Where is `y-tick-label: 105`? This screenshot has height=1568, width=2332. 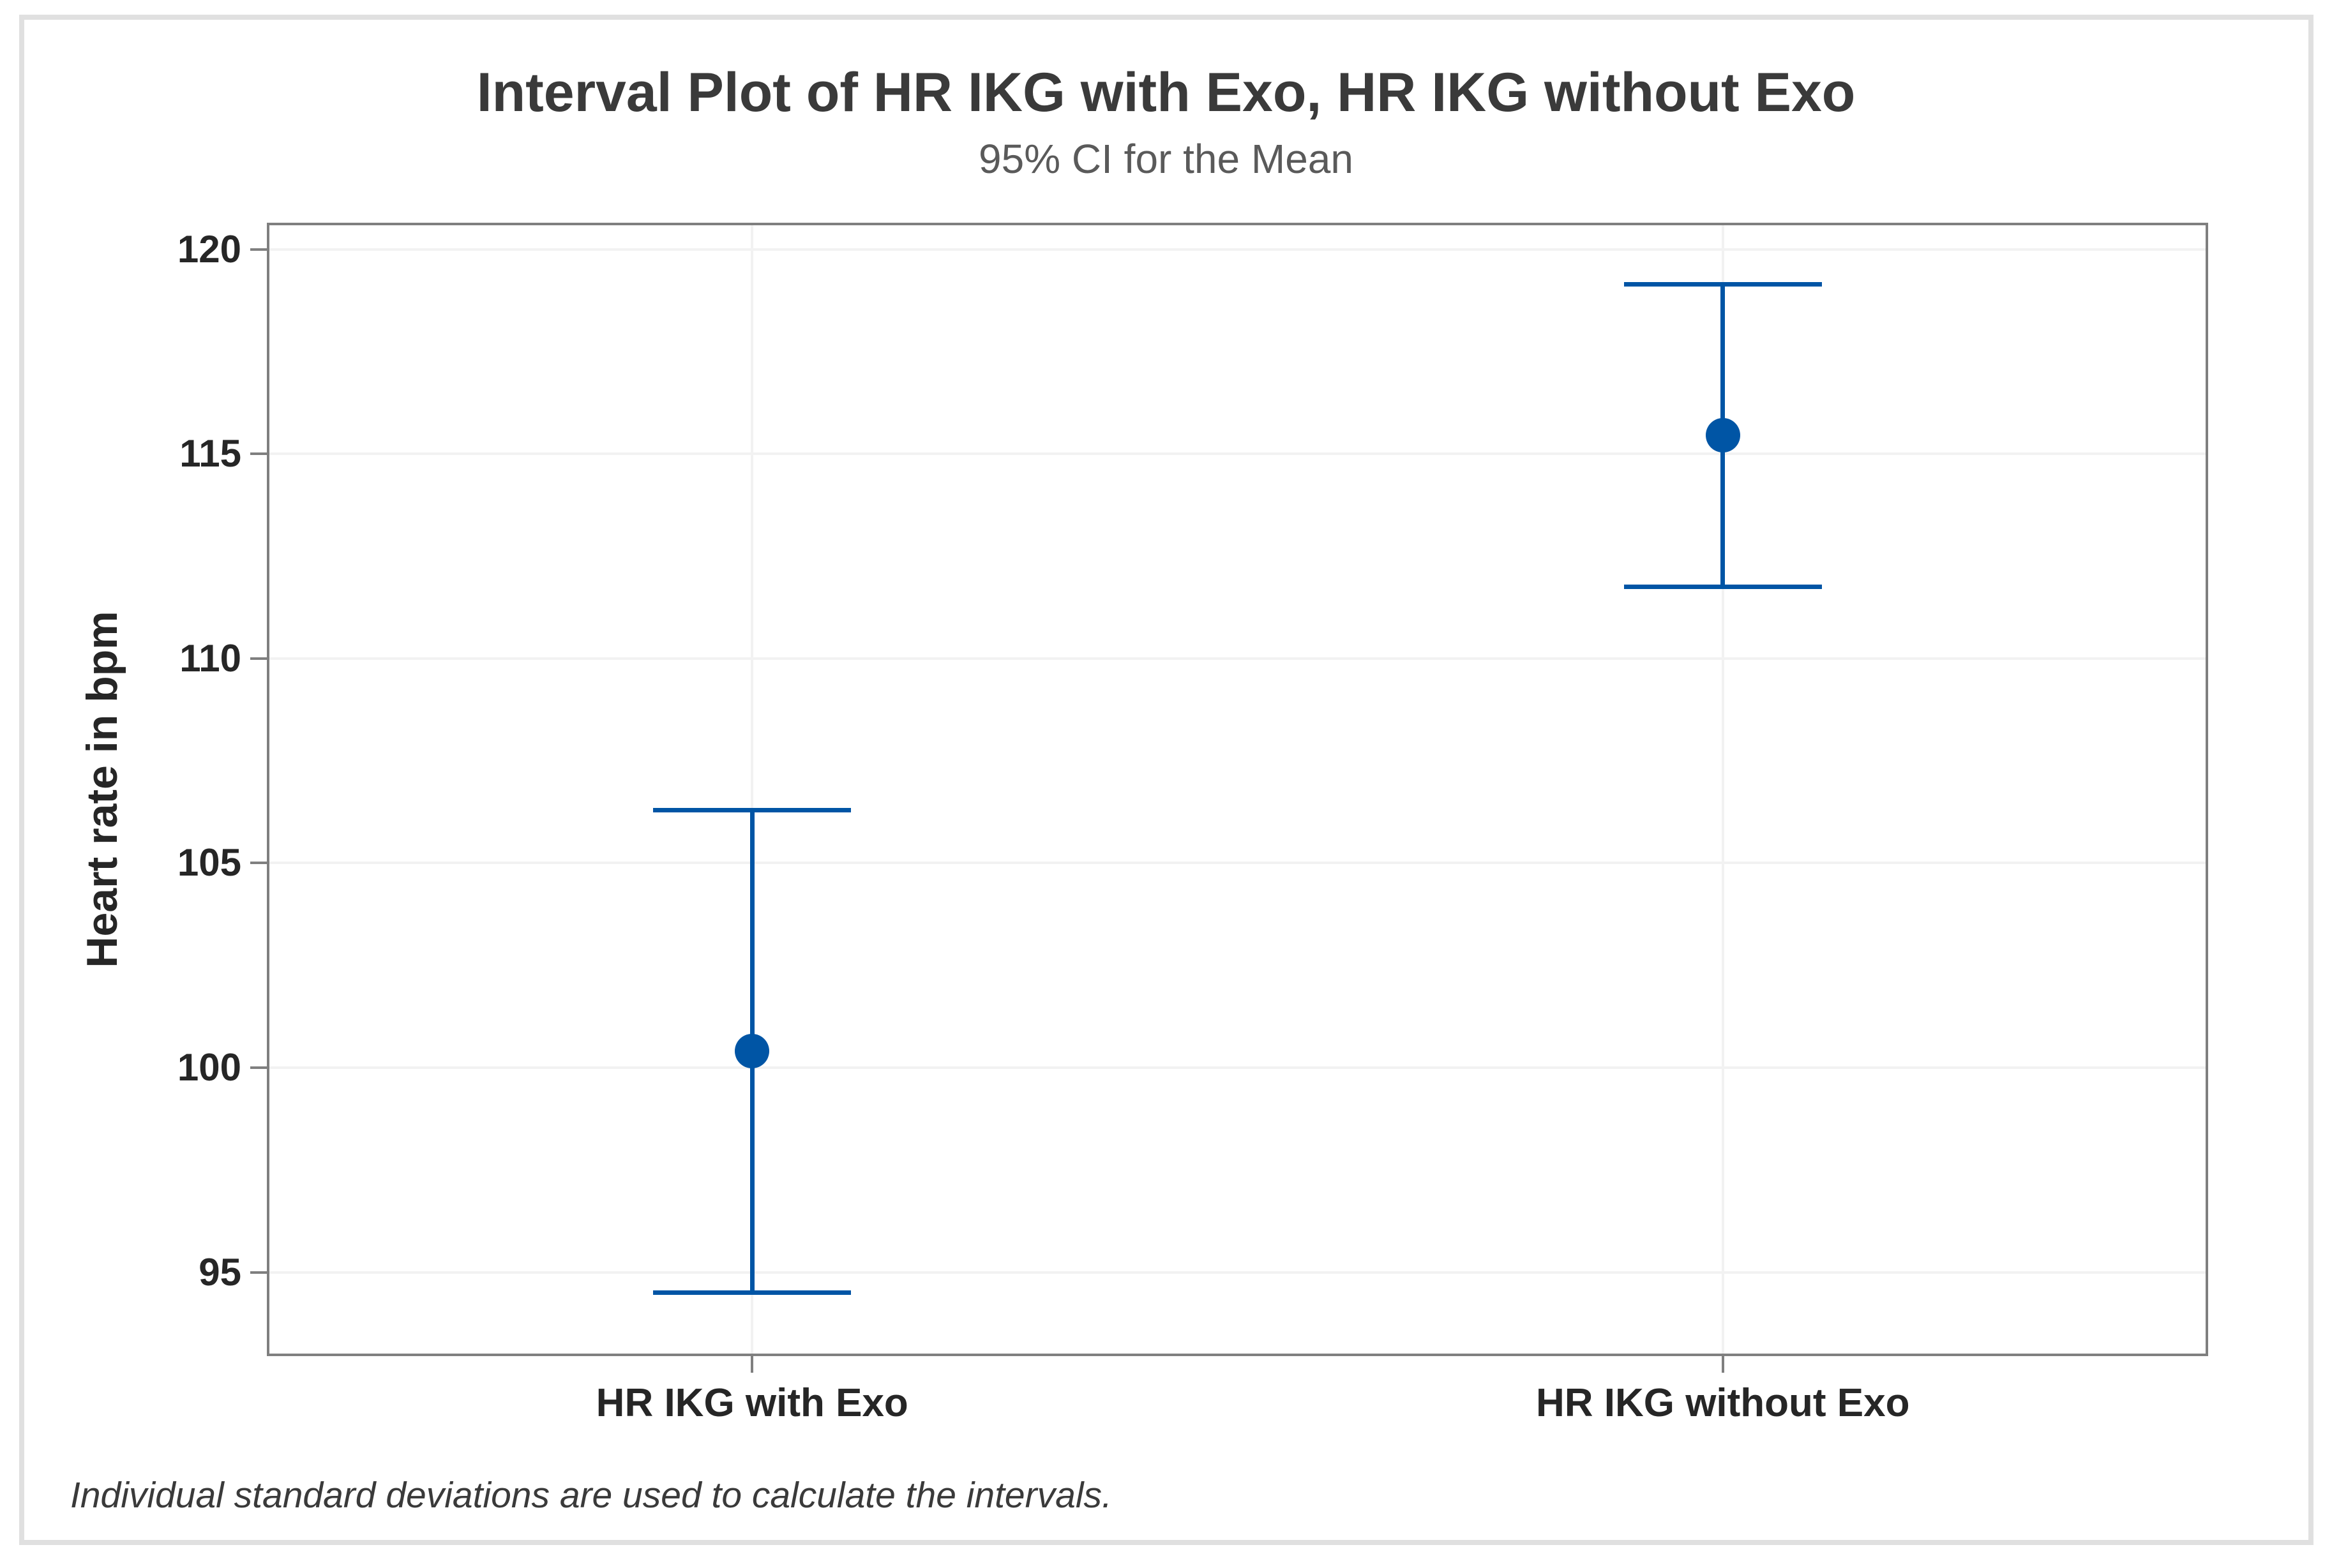
y-tick-label: 105 is located at coordinates (209, 863).